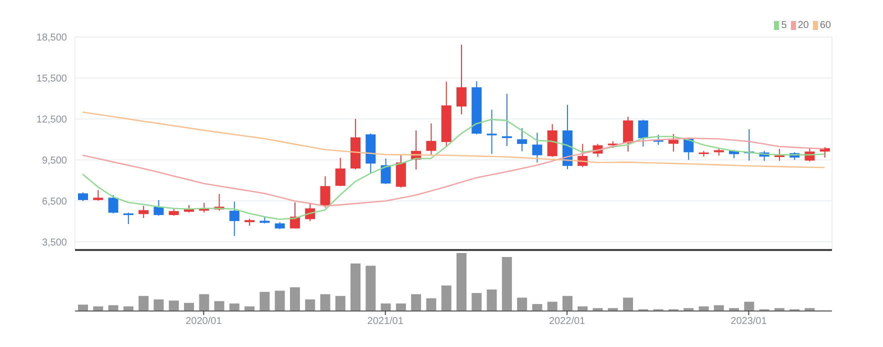  What do you see at coordinates (567, 322) in the screenshot?
I see `x-tick-label: 2022/01` at bounding box center [567, 322].